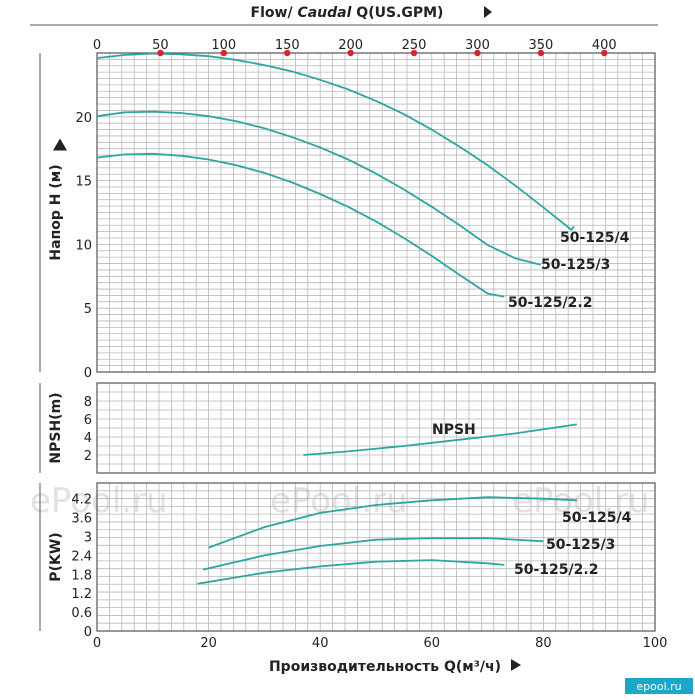 Image resolution: width=695 pixels, height=700 pixels. I want to click on y-tick-label: 0.6, so click(81, 613).